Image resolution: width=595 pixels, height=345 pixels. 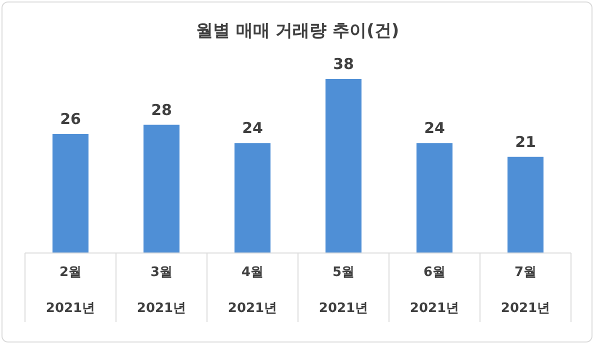 I want to click on category-label: 6월 2021년, so click(x=435, y=290).